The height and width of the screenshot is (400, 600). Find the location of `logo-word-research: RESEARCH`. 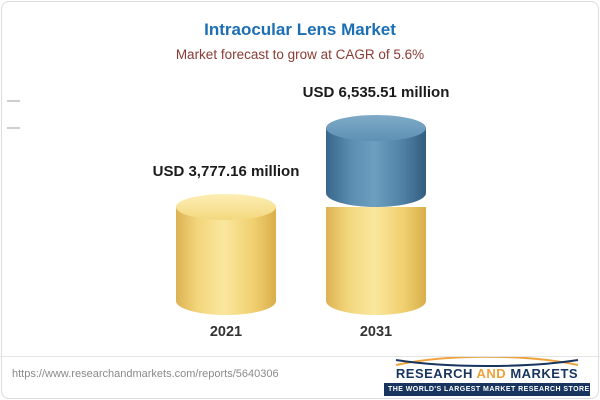

logo-word-research: RESEARCH is located at coordinates (434, 373).